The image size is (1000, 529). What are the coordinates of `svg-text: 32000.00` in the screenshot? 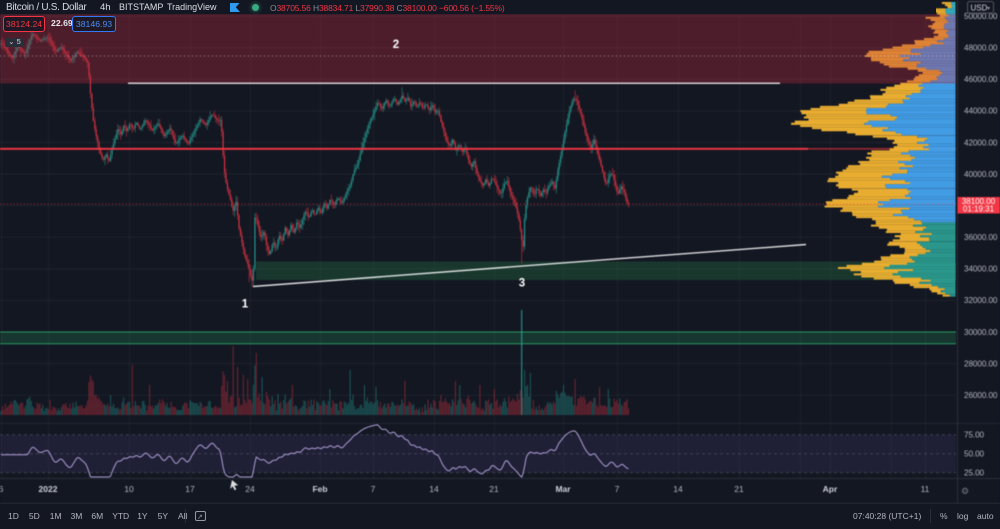 It's located at (981, 300).